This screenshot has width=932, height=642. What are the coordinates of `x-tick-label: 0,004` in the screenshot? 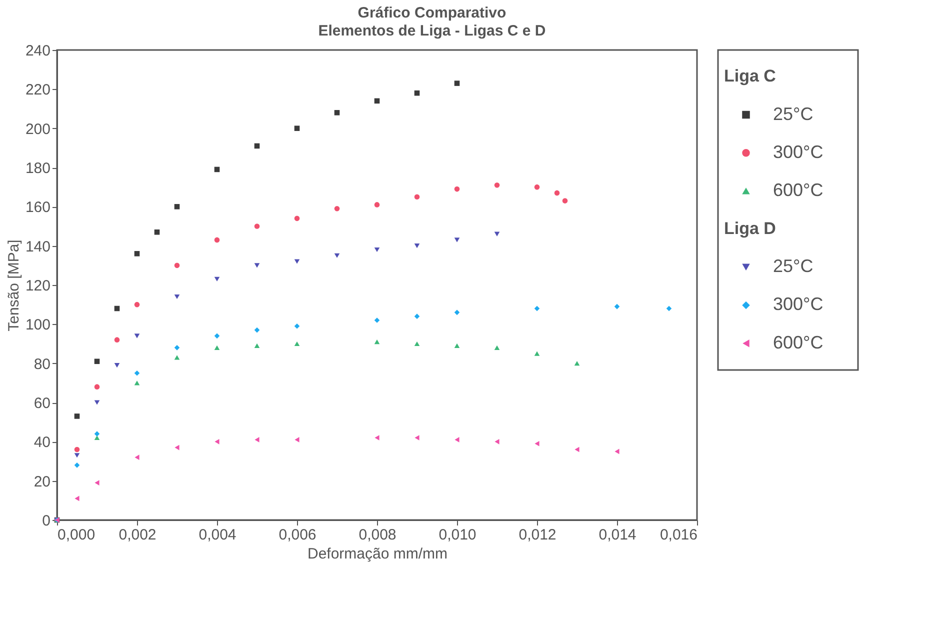 It's located at (217, 535).